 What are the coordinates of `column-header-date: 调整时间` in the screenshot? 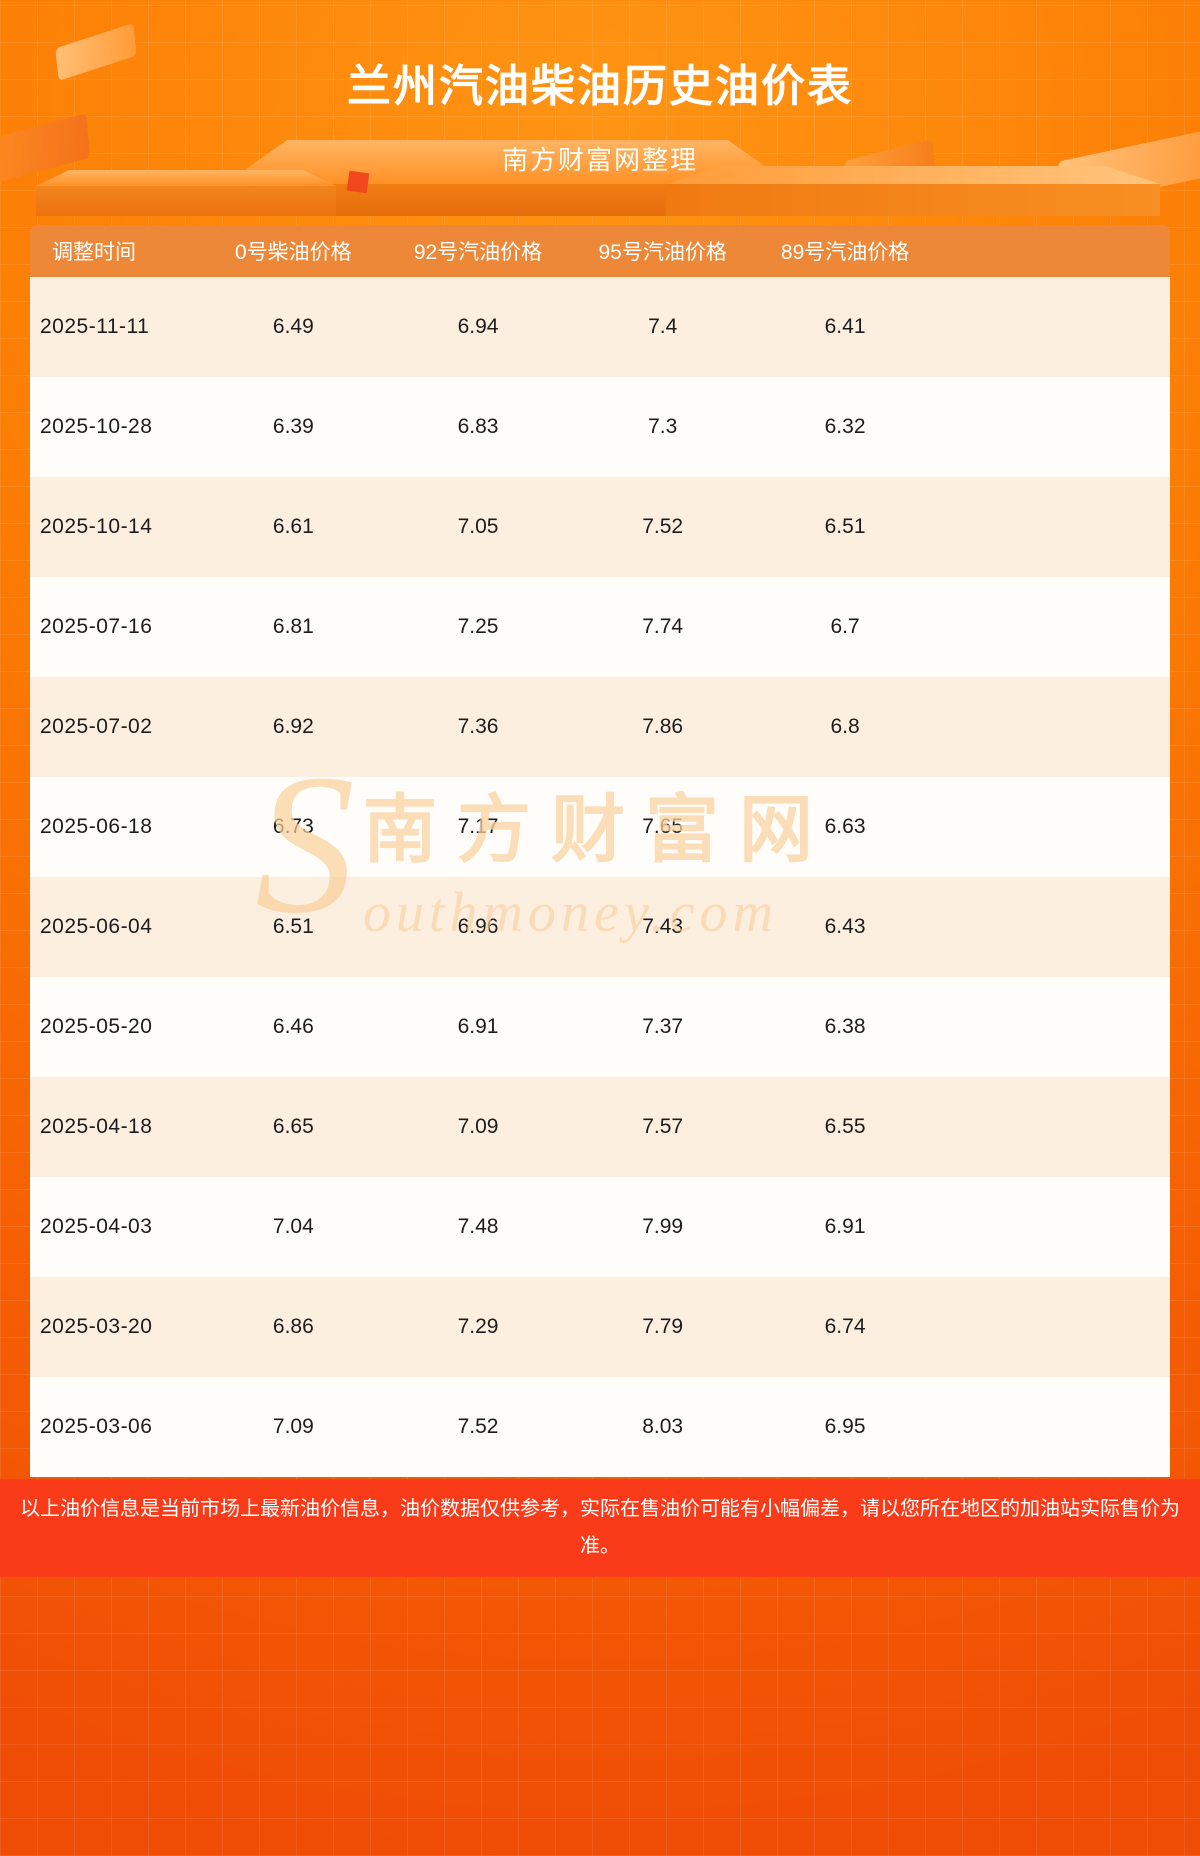 It's located at (115, 251).